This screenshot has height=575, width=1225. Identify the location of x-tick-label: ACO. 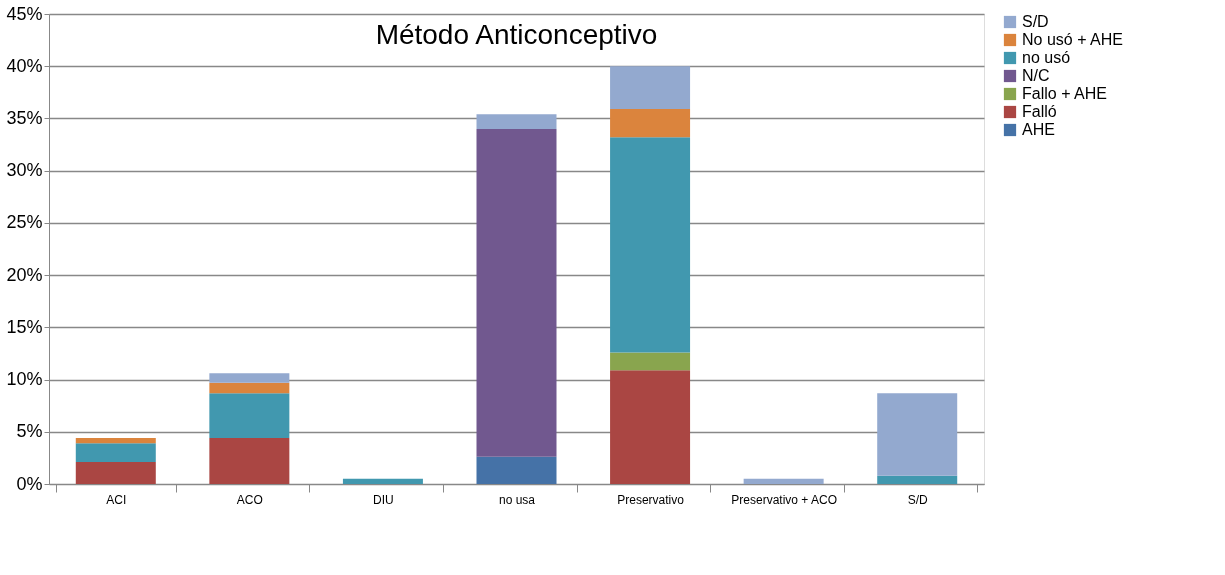
(249, 499).